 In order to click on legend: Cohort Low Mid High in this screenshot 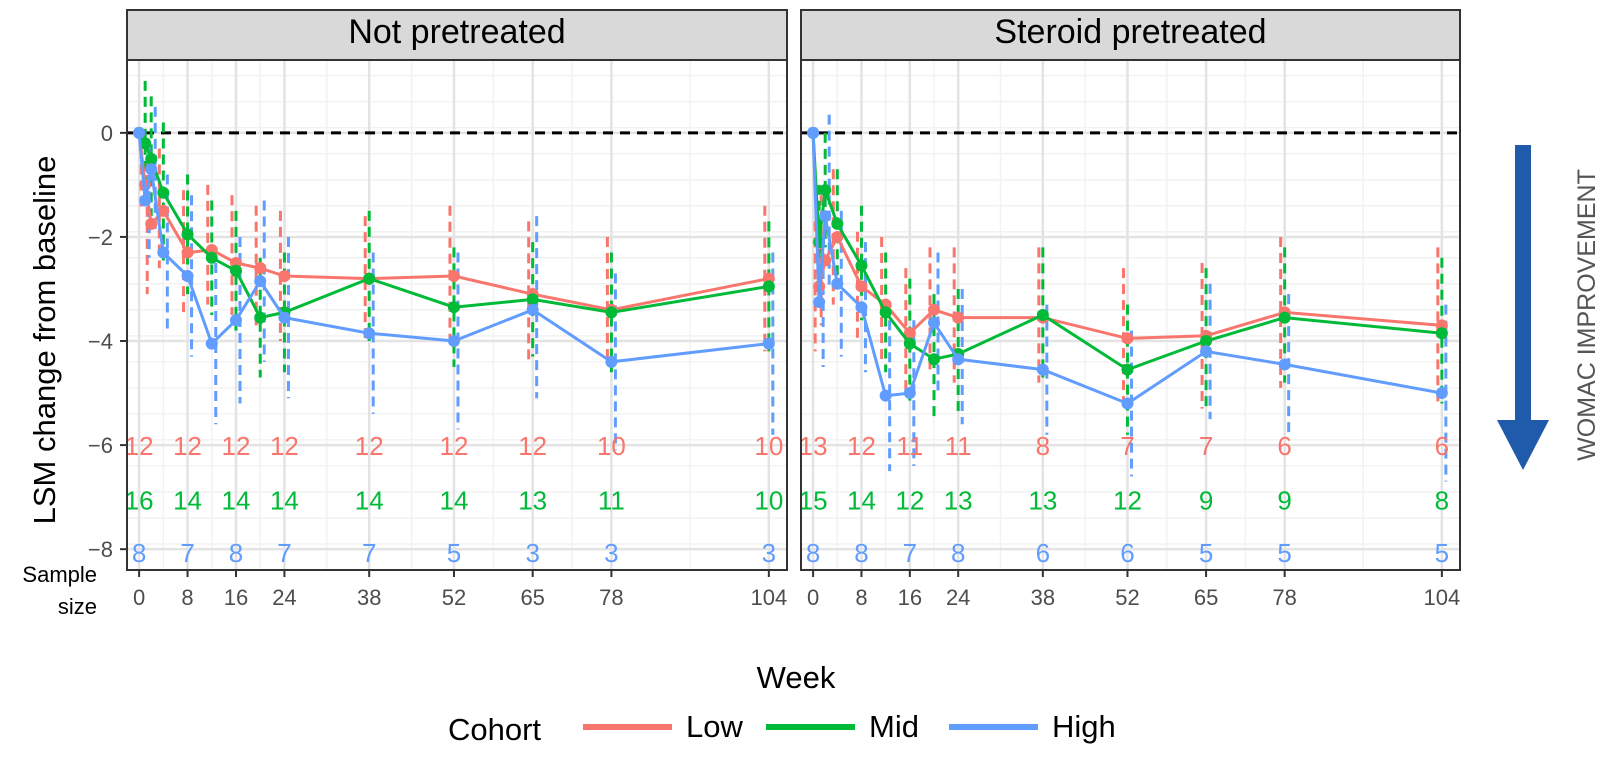, I will do `click(782, 728)`.